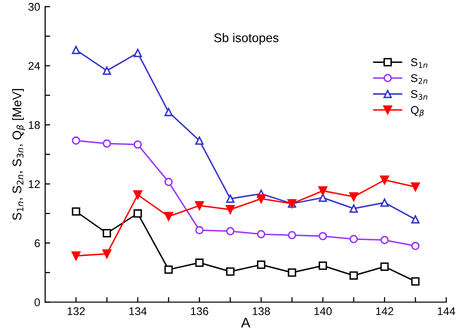 The width and height of the screenshot is (461, 332). I want to click on legend-label: S$_{1n}$, so click(419, 63).